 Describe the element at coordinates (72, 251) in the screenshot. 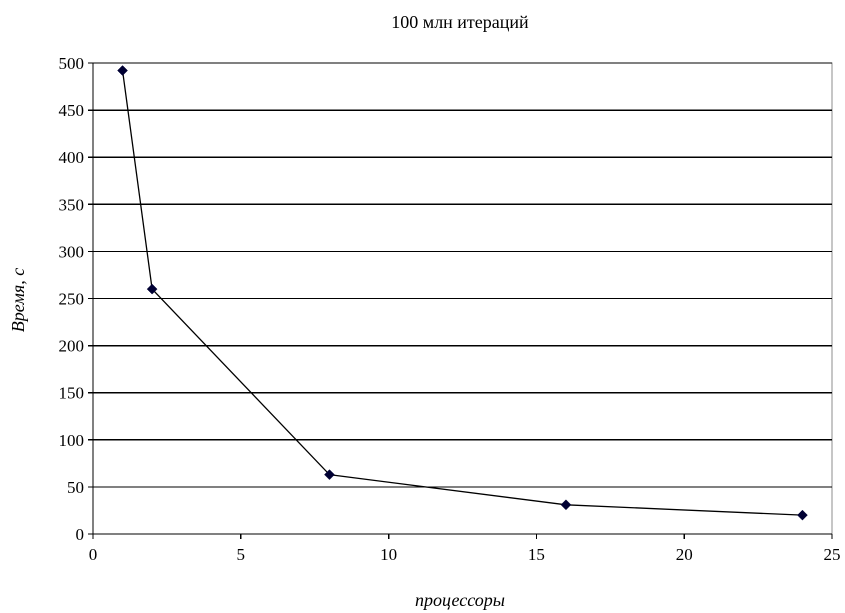

I see `y-tick-label-300: 300` at that location.